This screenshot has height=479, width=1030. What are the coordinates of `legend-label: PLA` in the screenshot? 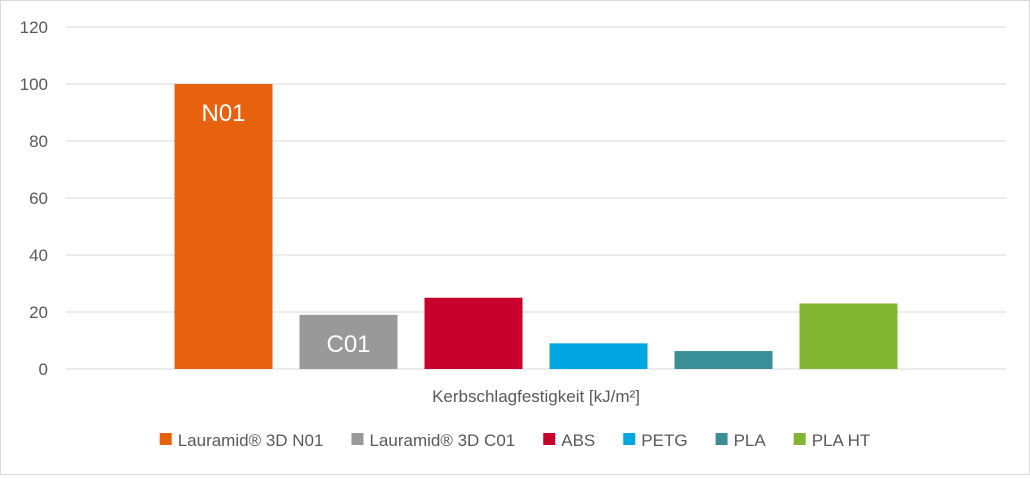 It's located at (750, 440).